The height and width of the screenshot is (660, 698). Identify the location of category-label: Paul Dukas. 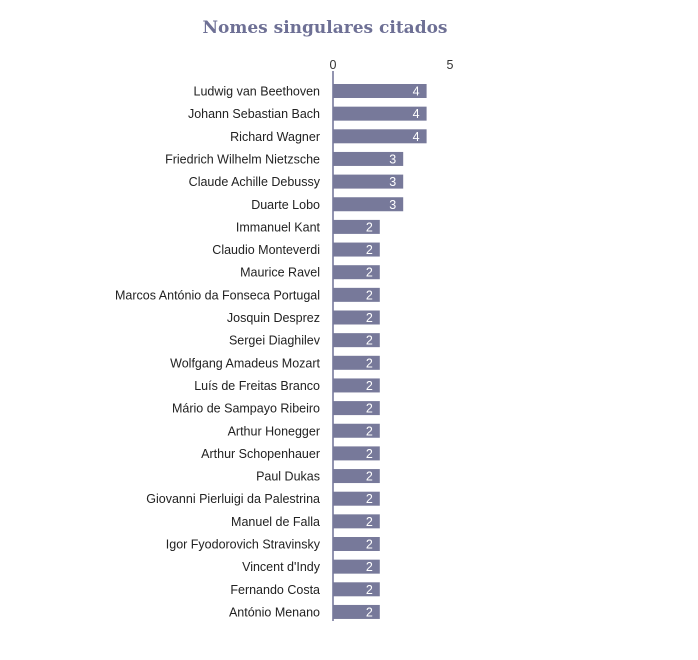
(288, 477).